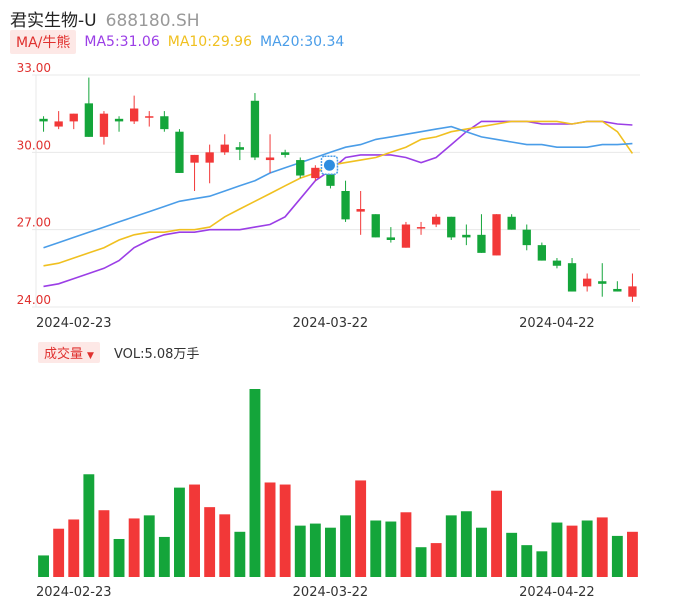 The height and width of the screenshot is (606, 686). I want to click on marker-dot, so click(329, 165).